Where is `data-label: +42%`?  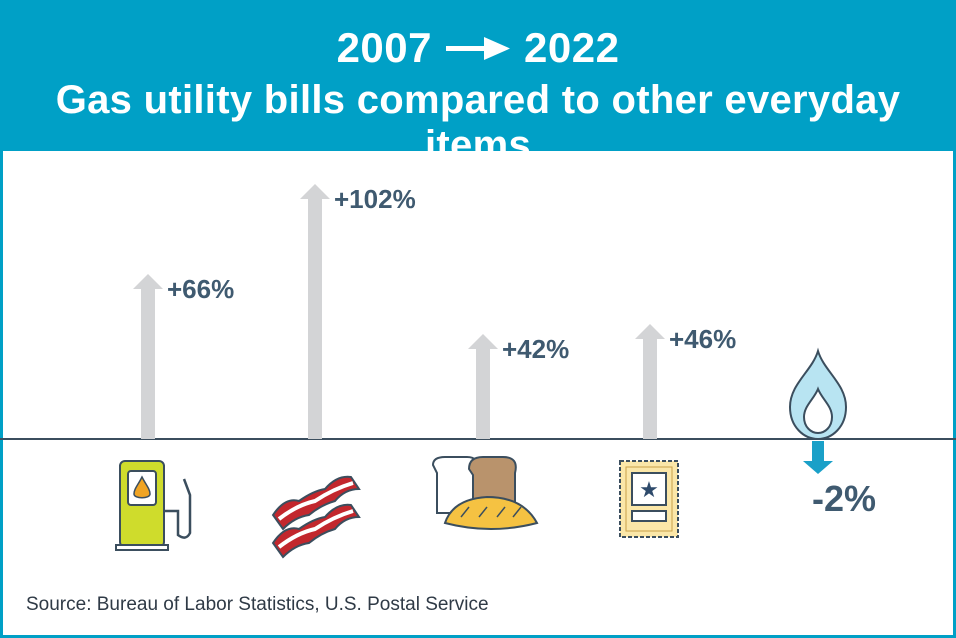
data-label: +42% is located at coordinates (535, 349).